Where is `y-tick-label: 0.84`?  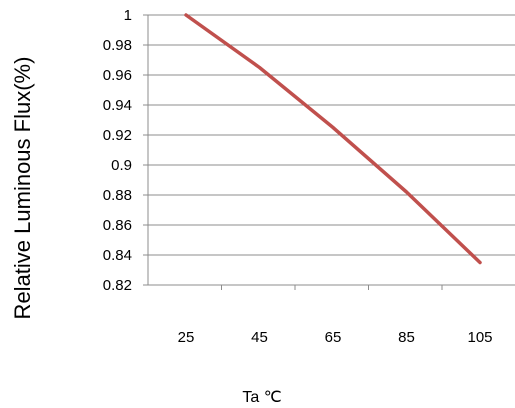
y-tick-label: 0.84 is located at coordinates (117, 255).